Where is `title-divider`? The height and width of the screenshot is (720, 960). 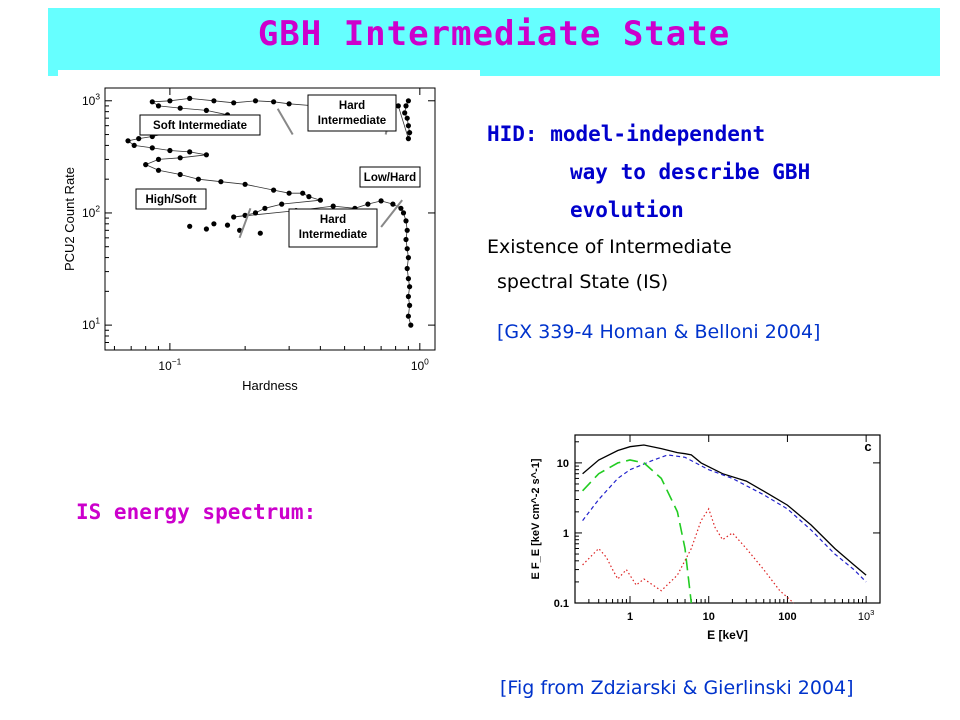 title-divider is located at coordinates (269, 74).